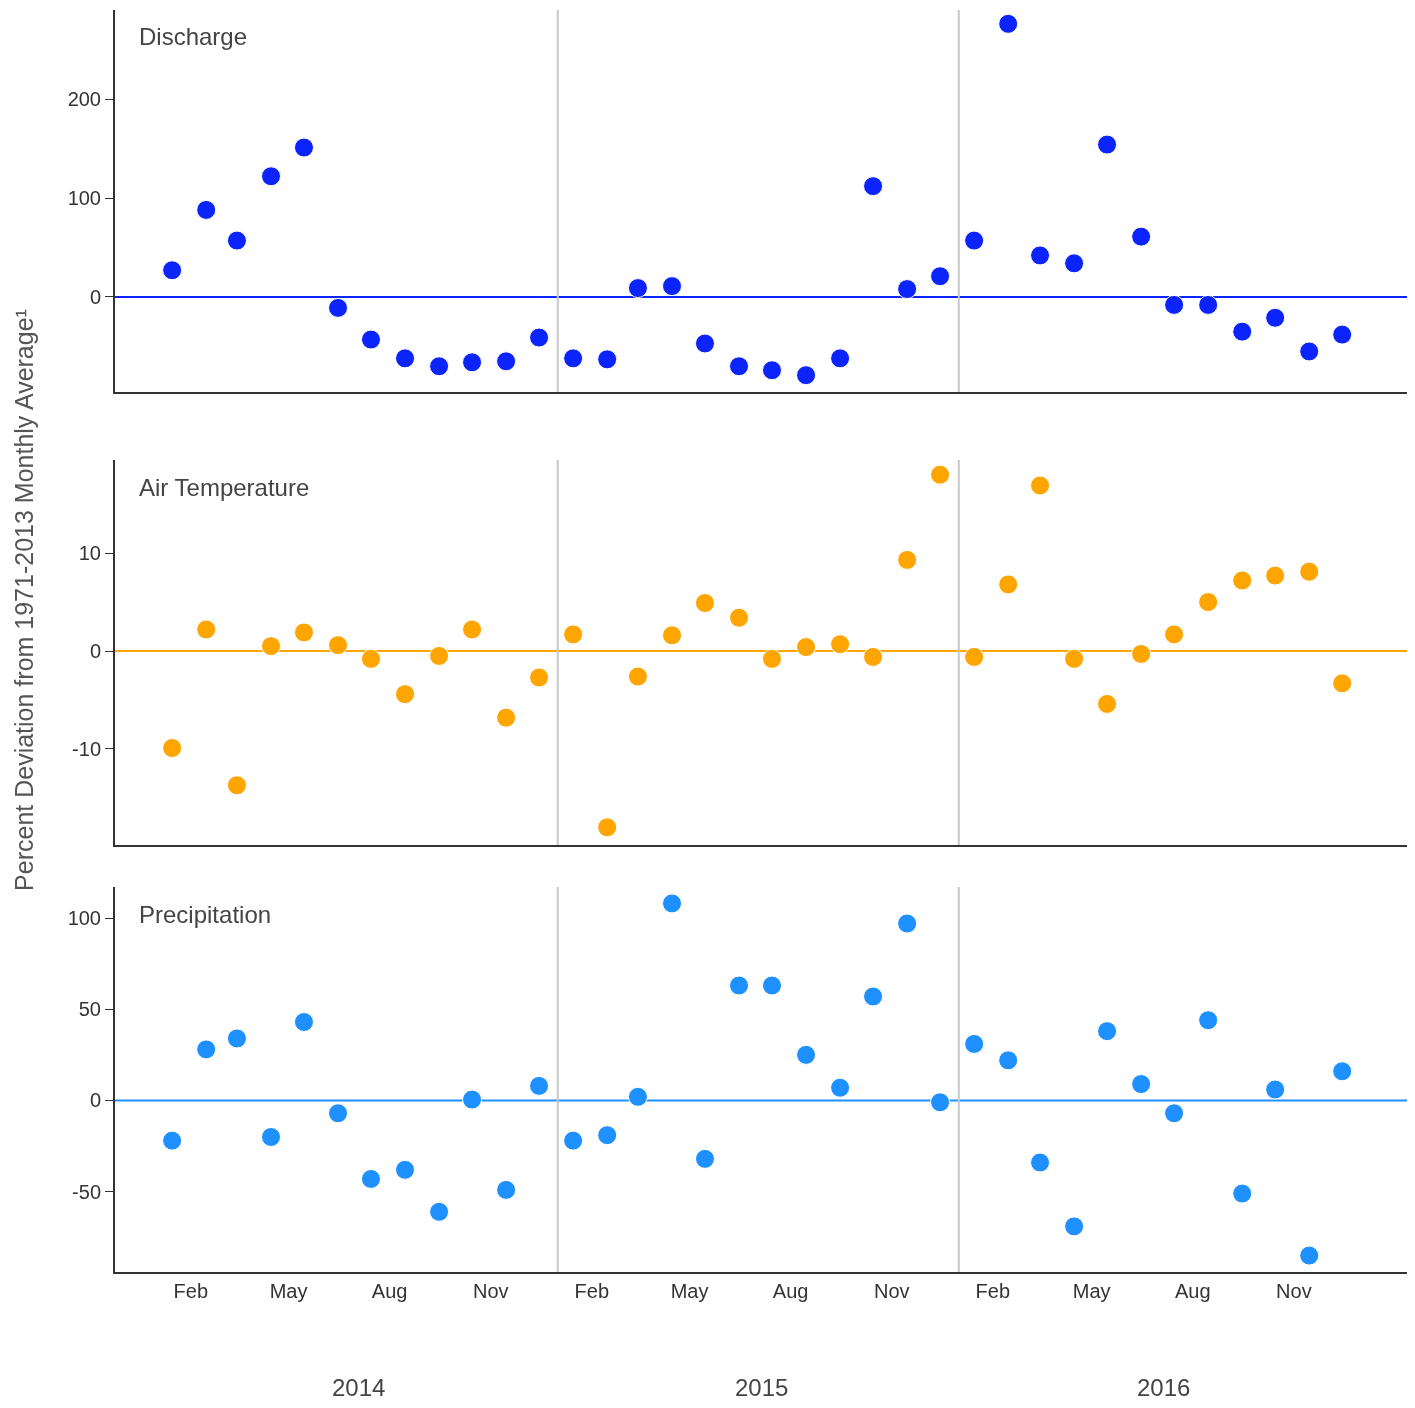 The image size is (1415, 1408). What do you see at coordinates (193, 36) in the screenshot?
I see `text: Discharge` at bounding box center [193, 36].